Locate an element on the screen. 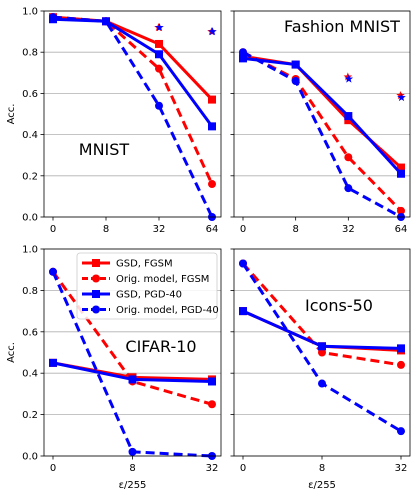 The height and width of the screenshot is (496, 415). x-tick-label: 64 is located at coordinates (212, 229).